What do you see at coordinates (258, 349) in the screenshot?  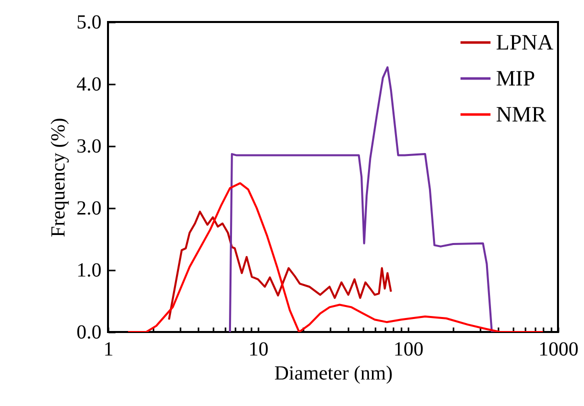 I see `x-tick-label: 10` at bounding box center [258, 349].